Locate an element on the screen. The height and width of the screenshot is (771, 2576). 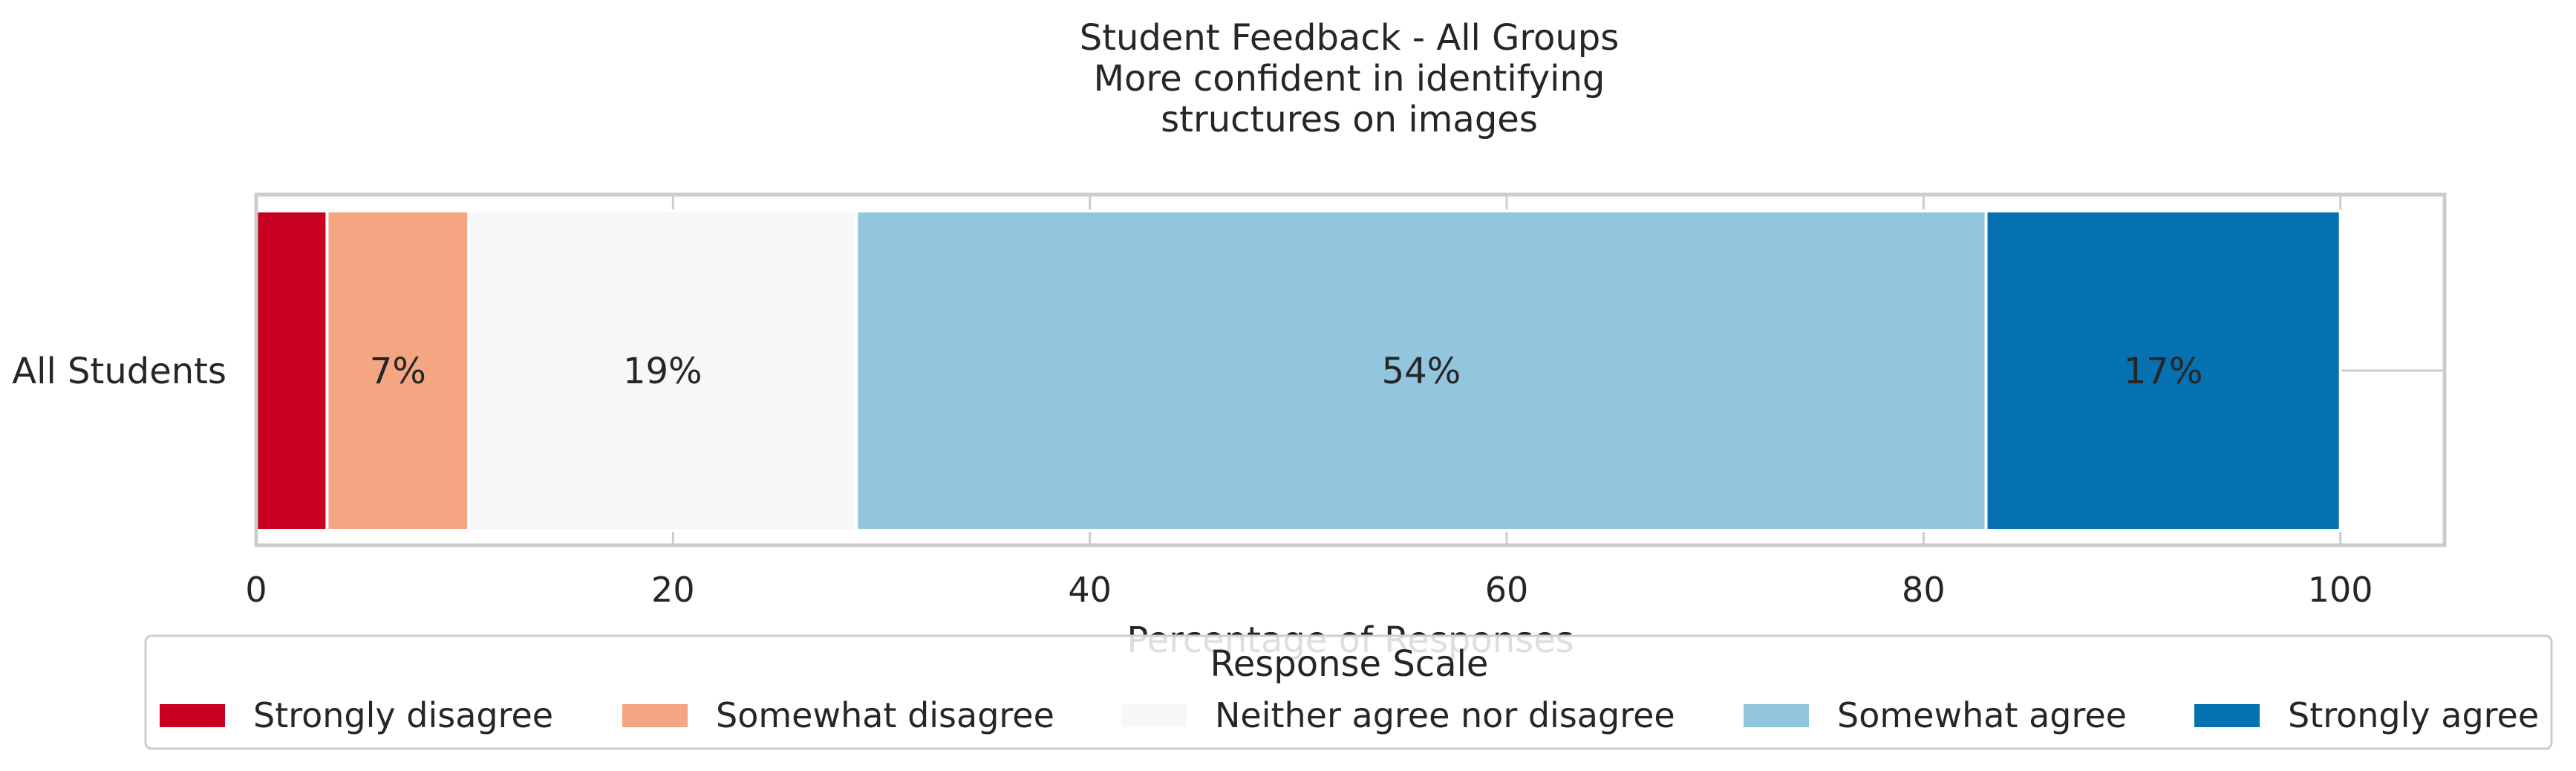
y-tick-label: All Students is located at coordinates (119, 371).